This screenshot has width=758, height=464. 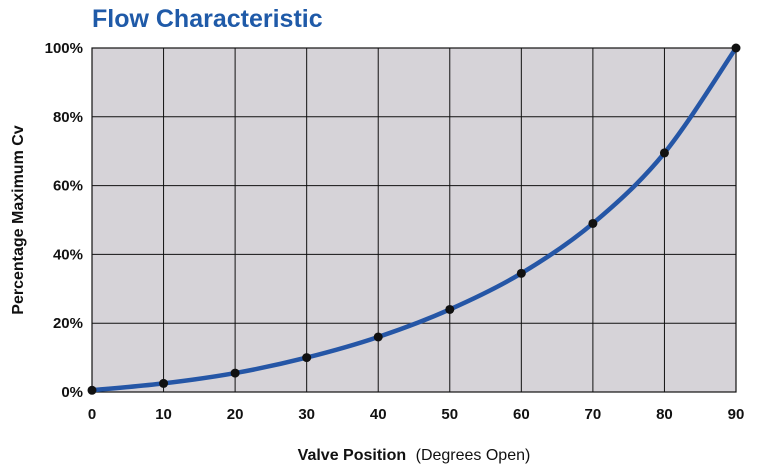 What do you see at coordinates (416, 414) in the screenshot?
I see `x-axis-ticks: 0 10 20 30 40 50 60 70 80 90` at bounding box center [416, 414].